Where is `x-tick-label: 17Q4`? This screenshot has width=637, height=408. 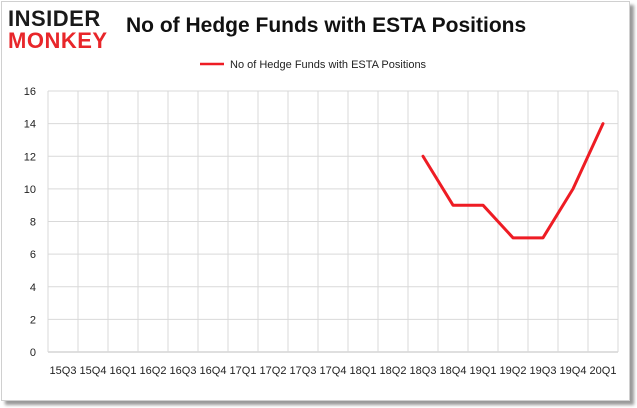
x-tick-label: 17Q4 is located at coordinates (333, 371).